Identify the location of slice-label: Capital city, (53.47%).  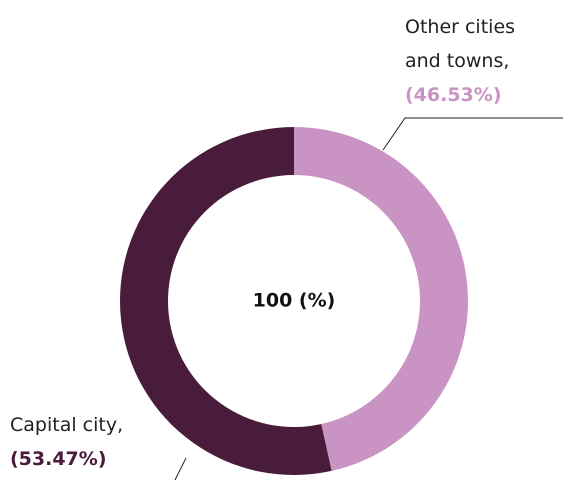
(100, 442).